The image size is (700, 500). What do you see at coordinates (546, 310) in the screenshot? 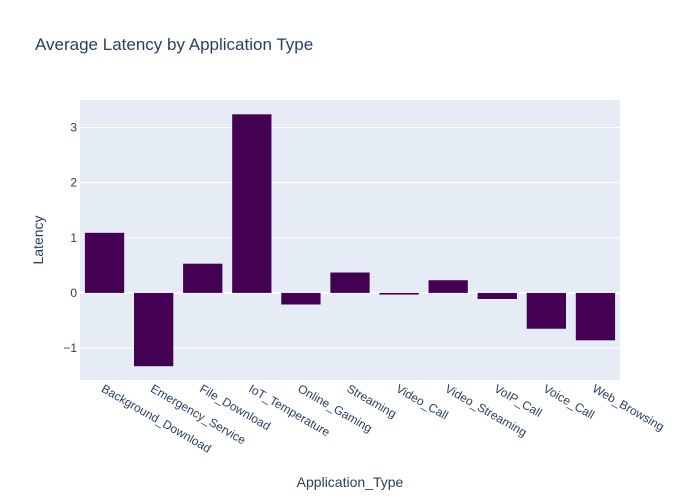
I see `bar-voice-call` at bounding box center [546, 310].